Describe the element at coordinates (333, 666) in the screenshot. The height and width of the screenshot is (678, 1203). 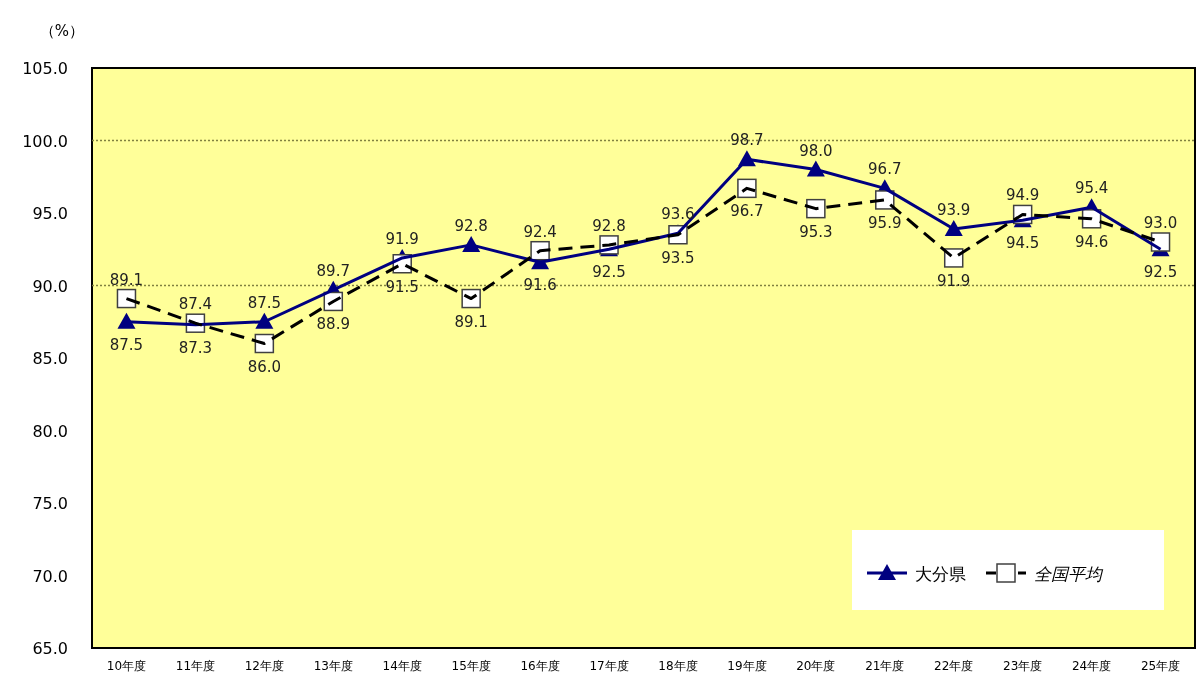
I see `x-tick-label: 13年度` at that location.